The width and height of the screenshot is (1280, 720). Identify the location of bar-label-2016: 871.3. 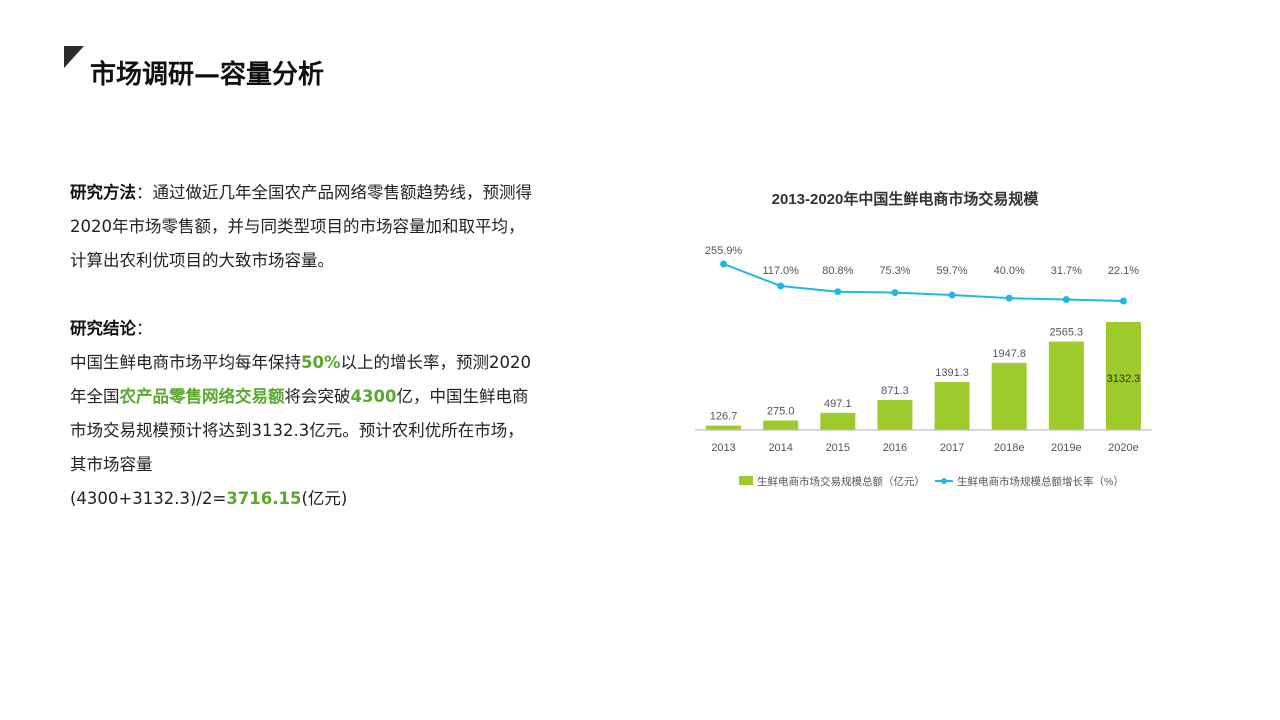
(895, 391).